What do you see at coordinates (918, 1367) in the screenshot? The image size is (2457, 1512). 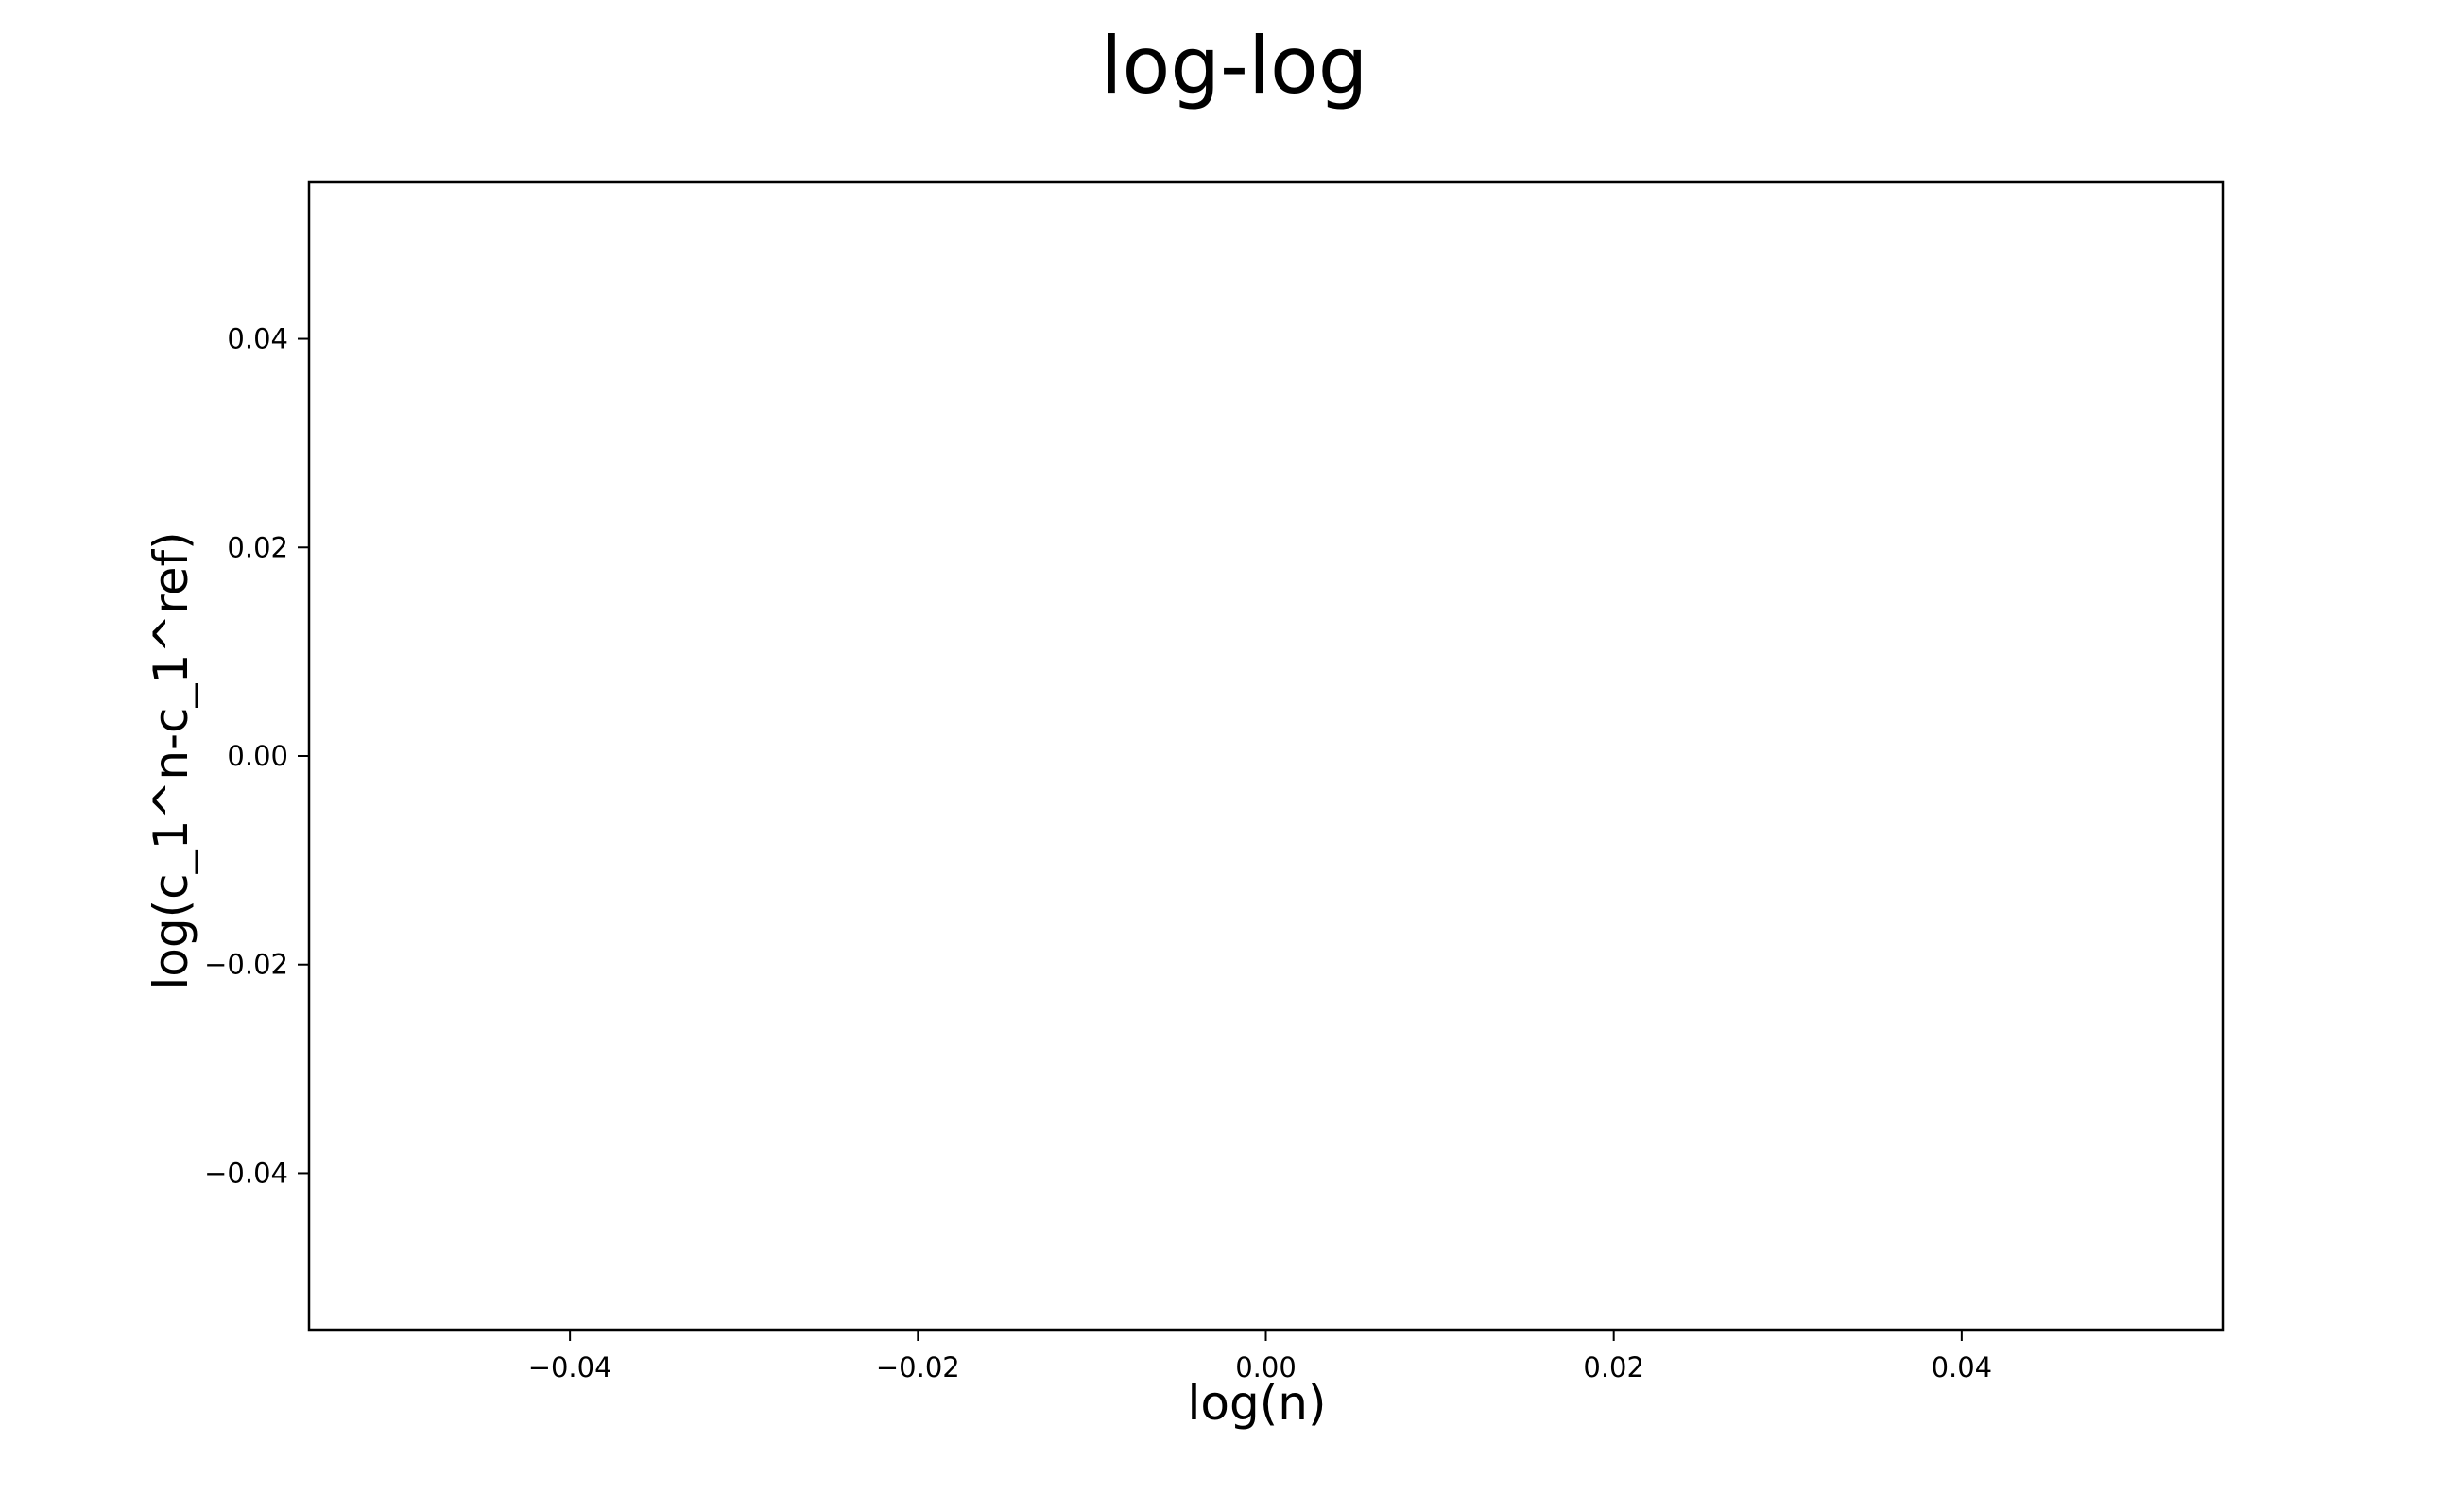 I see `x-tick-label: −0.02` at bounding box center [918, 1367].